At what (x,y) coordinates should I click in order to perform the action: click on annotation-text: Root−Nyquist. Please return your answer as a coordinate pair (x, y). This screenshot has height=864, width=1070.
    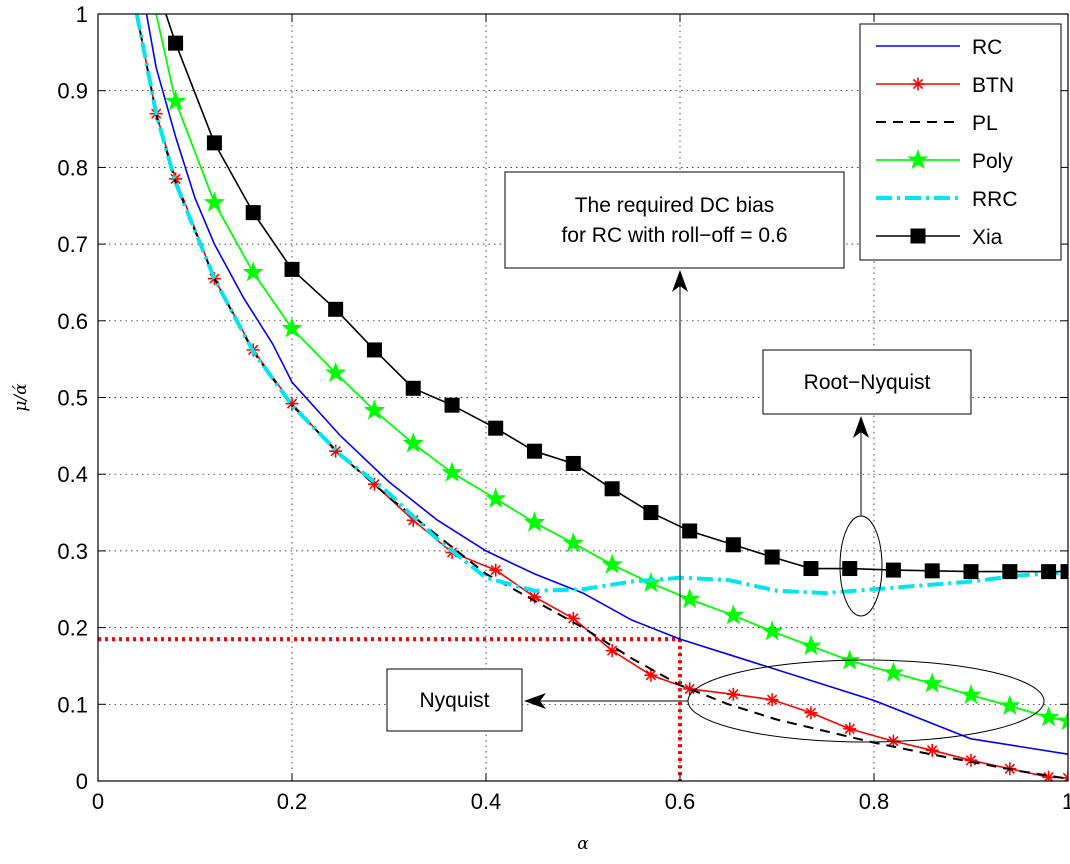
    Looking at the image, I should click on (867, 382).